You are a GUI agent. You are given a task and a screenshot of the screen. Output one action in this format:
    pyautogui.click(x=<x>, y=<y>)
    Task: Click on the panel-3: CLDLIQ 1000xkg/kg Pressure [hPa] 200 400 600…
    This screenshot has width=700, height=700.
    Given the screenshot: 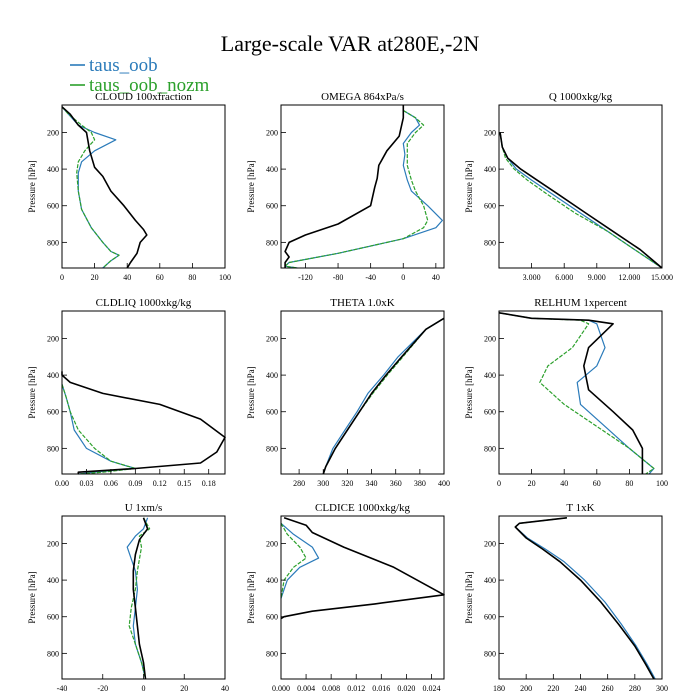 What is the action you would take?
    pyautogui.click(x=126, y=392)
    